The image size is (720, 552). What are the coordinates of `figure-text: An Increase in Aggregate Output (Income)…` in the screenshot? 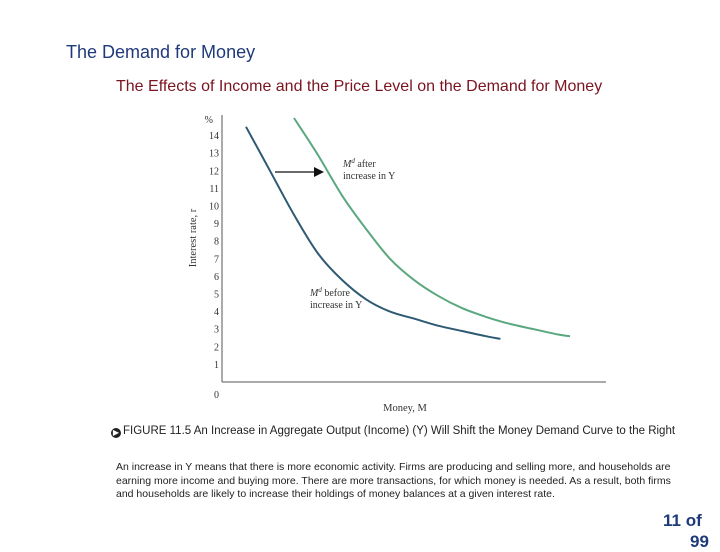 It's located at (434, 431).